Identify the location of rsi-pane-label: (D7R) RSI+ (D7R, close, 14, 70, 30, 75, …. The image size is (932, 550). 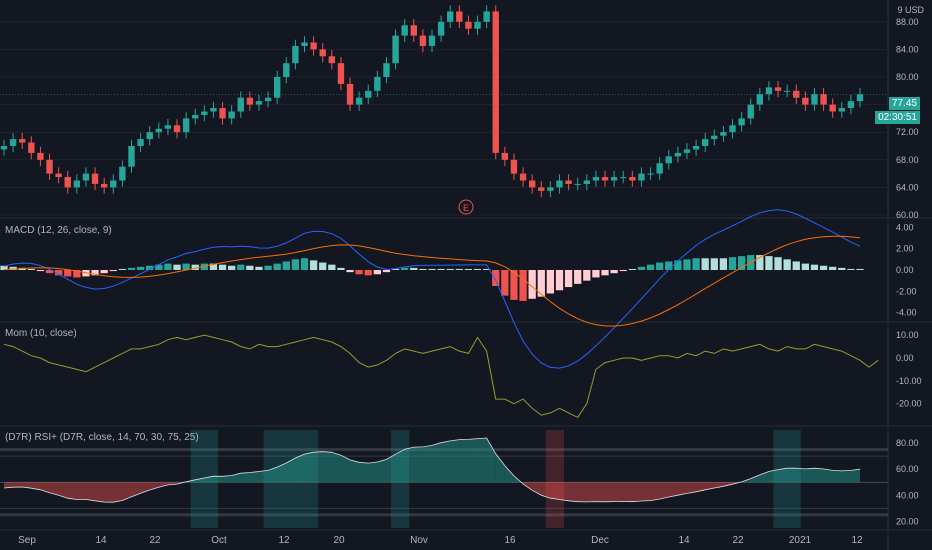
(102, 437).